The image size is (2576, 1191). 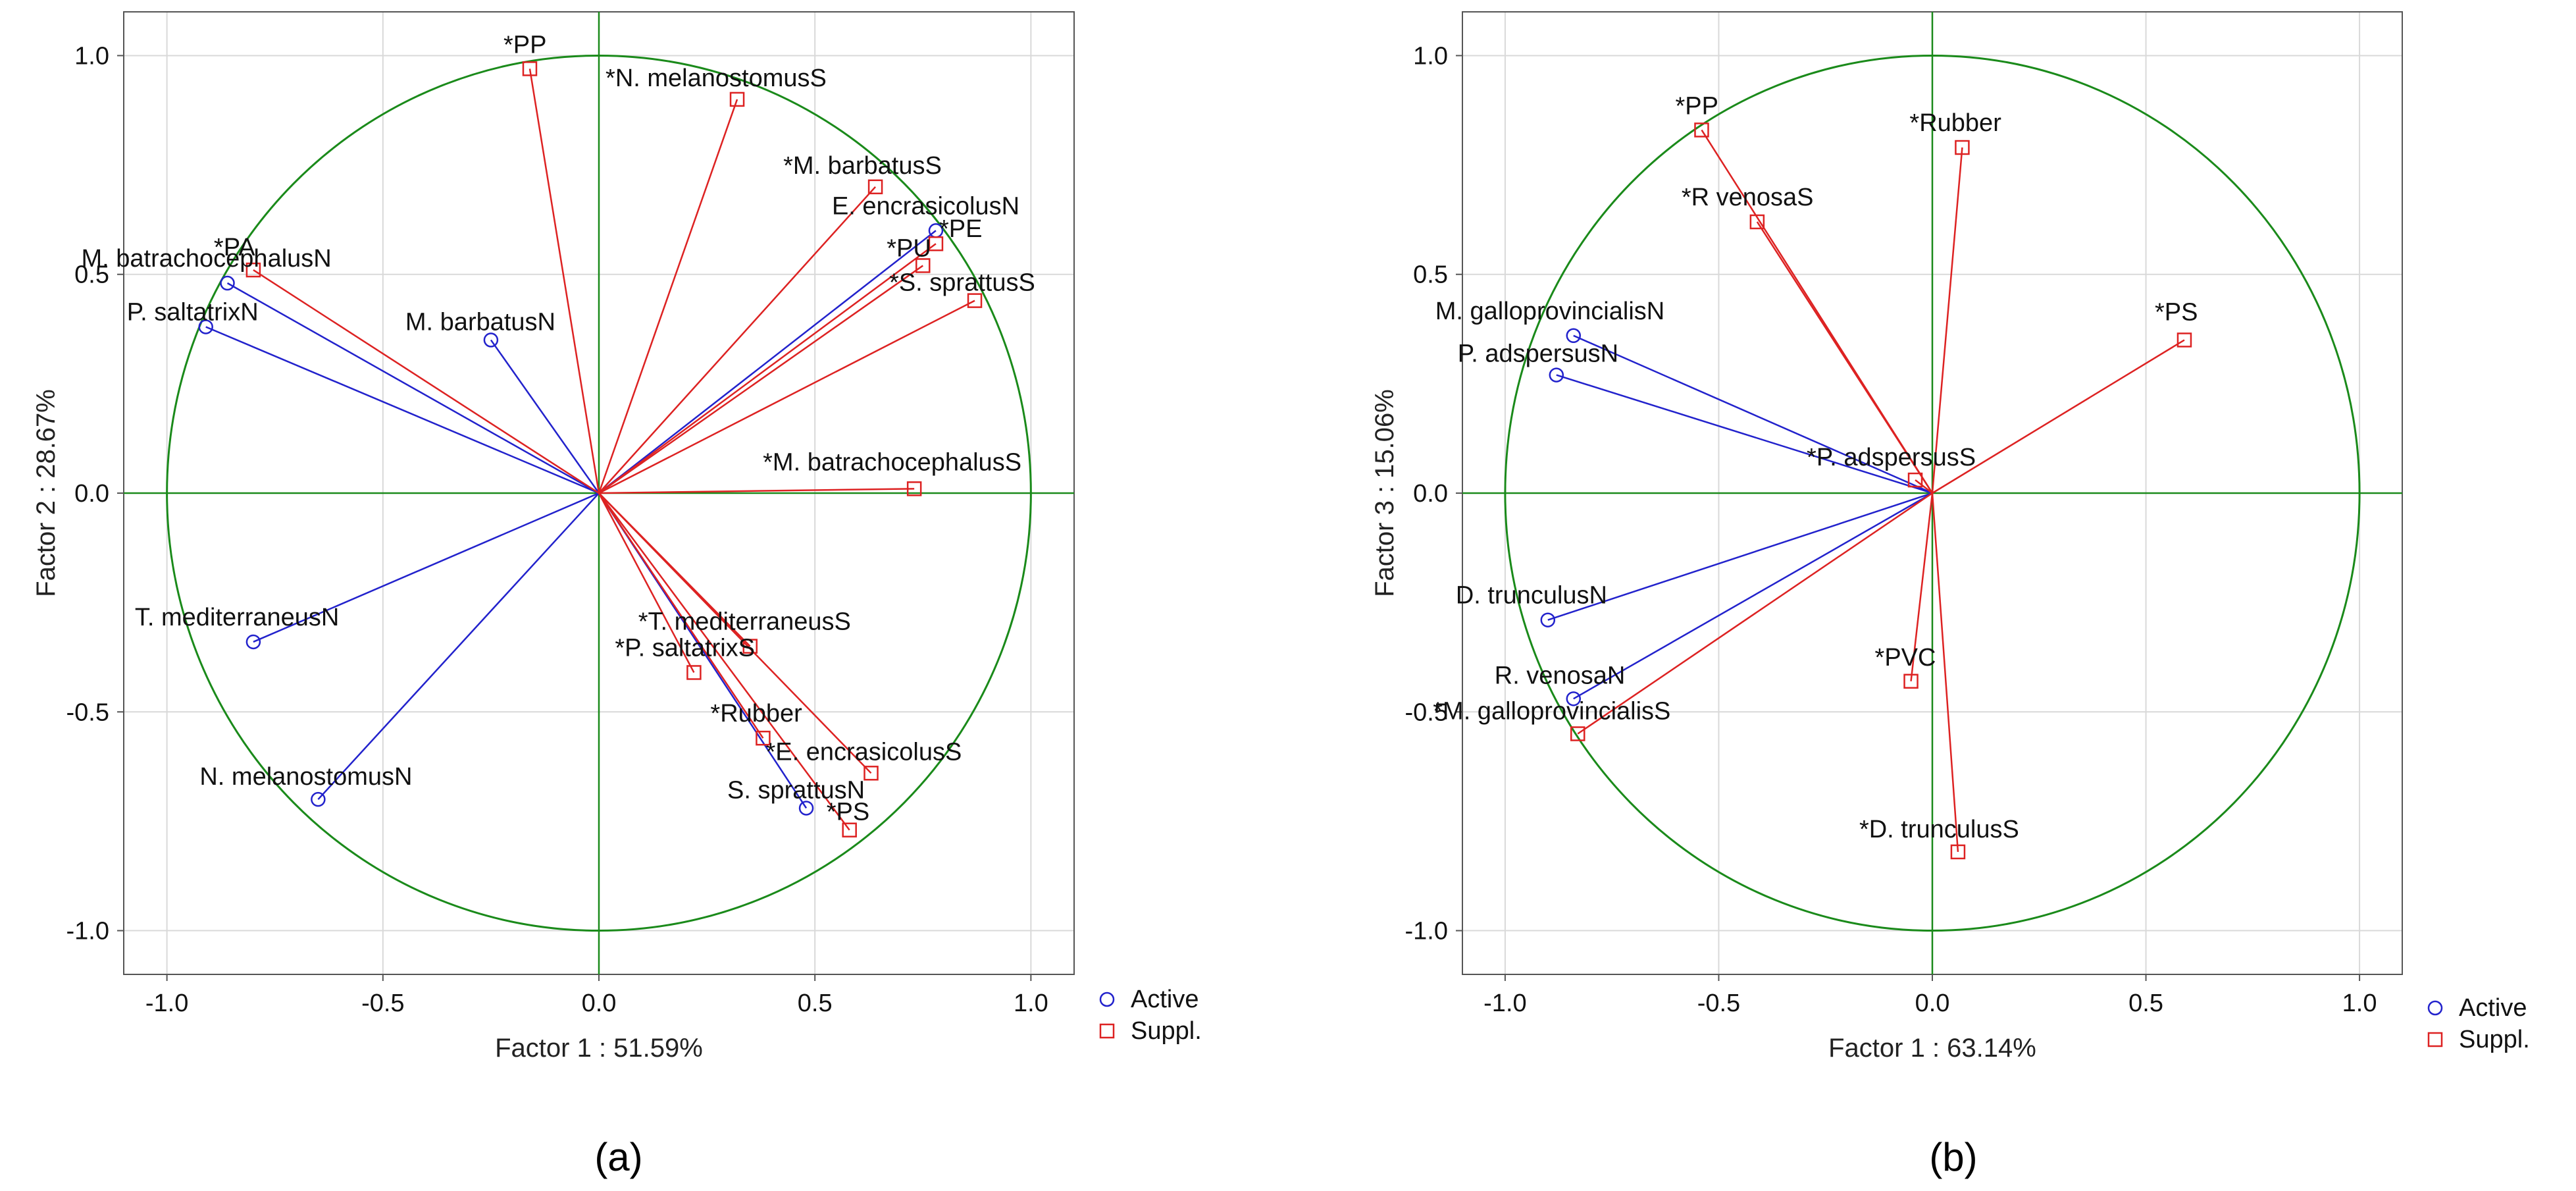 What do you see at coordinates (237, 617) in the screenshot?
I see `label-active-t-mediterraneusn-5: T. mediterraneusN` at bounding box center [237, 617].